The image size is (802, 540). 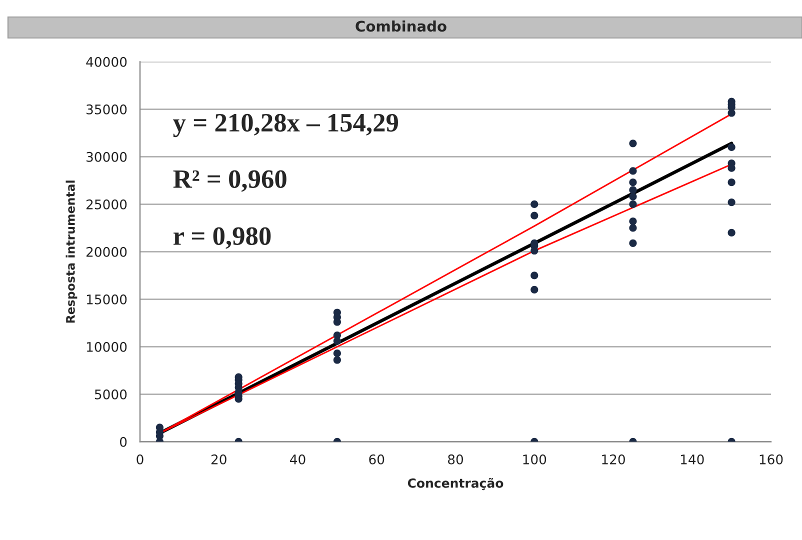 I want to click on y-tick-label: 30000, so click(x=106, y=157).